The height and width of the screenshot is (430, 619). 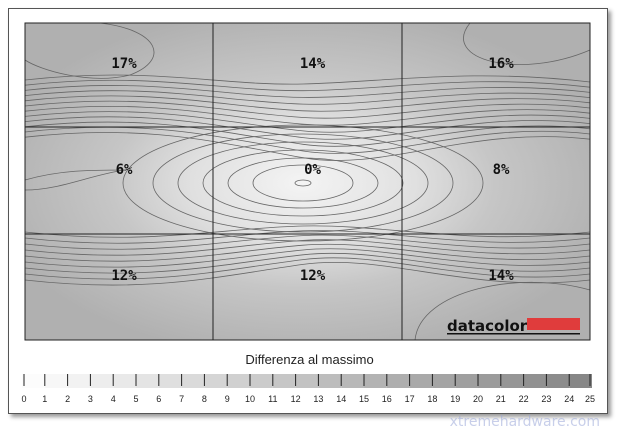 I want to click on scale-tick-label: 8, so click(x=204, y=399).